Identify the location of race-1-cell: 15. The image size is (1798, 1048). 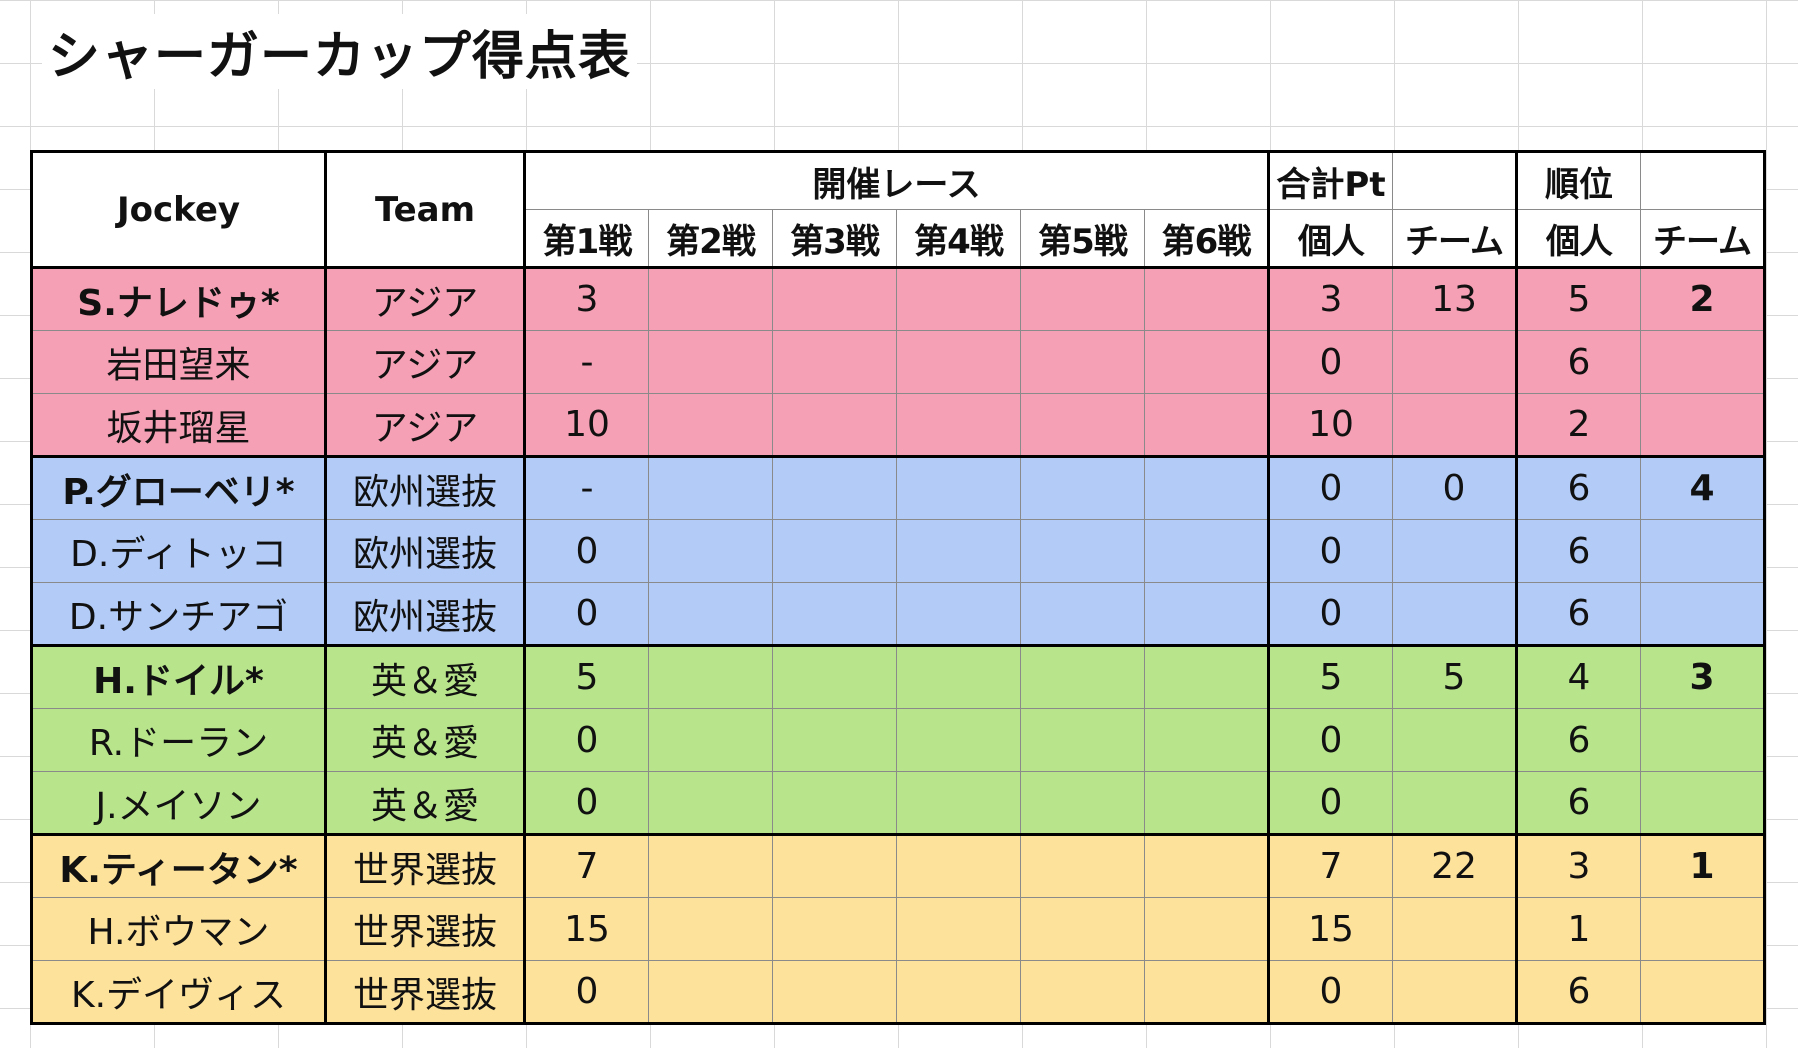
(586, 929).